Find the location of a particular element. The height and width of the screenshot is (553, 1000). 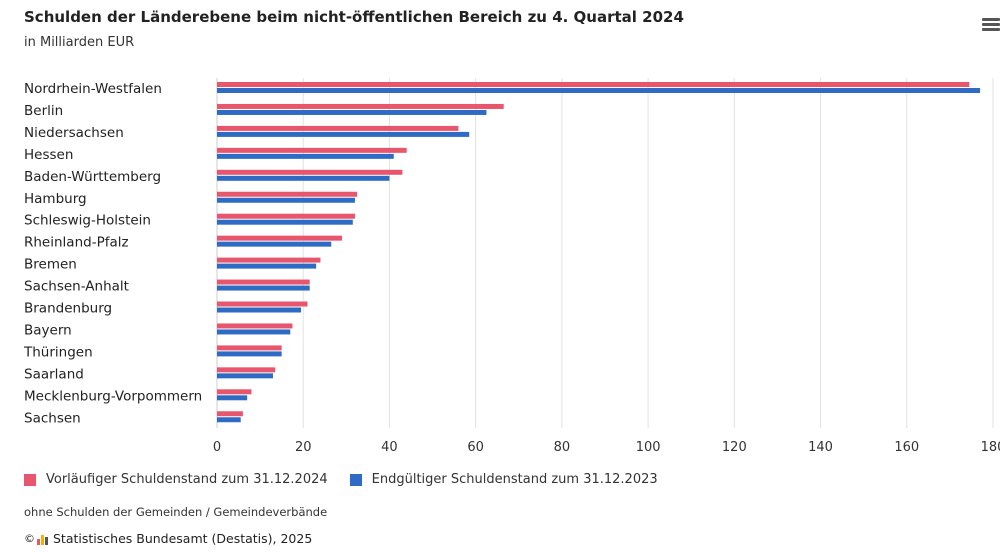

legend-label-2023: Endgültiger Schuldenstand zum 31.12.2023 is located at coordinates (514, 479).